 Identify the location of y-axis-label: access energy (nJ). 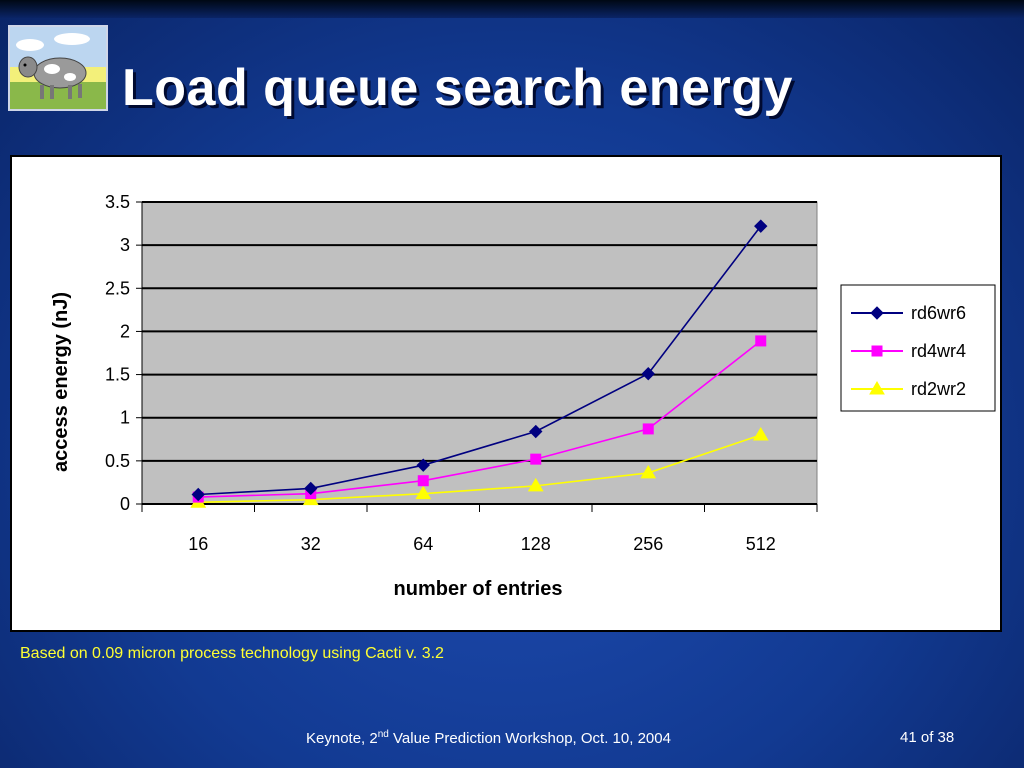
(61, 382).